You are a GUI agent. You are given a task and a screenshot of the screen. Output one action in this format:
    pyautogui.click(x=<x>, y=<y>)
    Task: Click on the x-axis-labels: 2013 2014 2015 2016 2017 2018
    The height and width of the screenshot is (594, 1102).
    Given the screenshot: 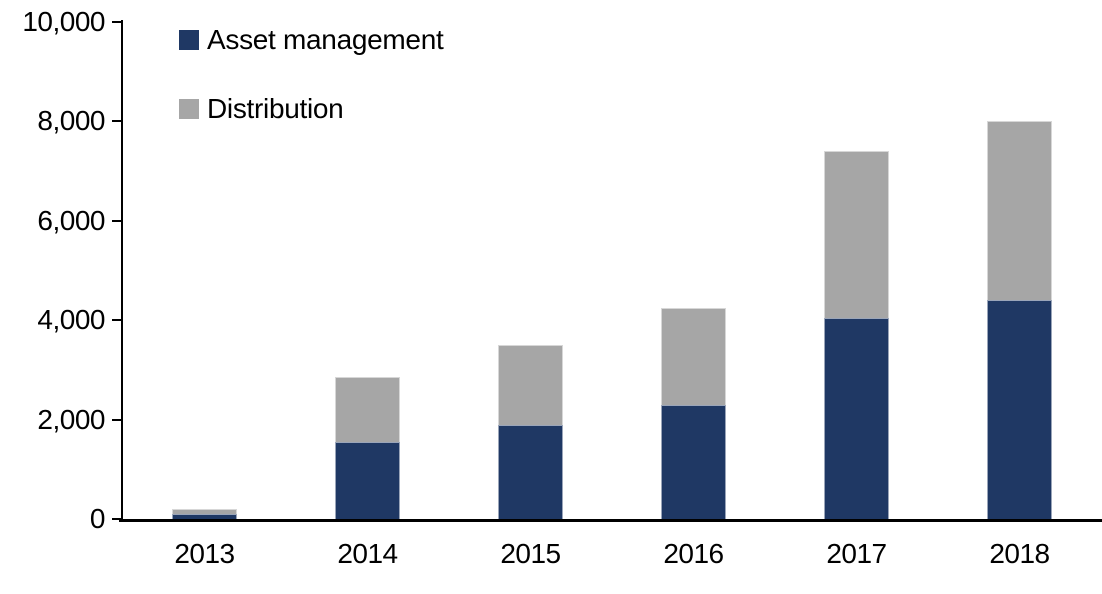 What is the action you would take?
    pyautogui.click(x=612, y=554)
    